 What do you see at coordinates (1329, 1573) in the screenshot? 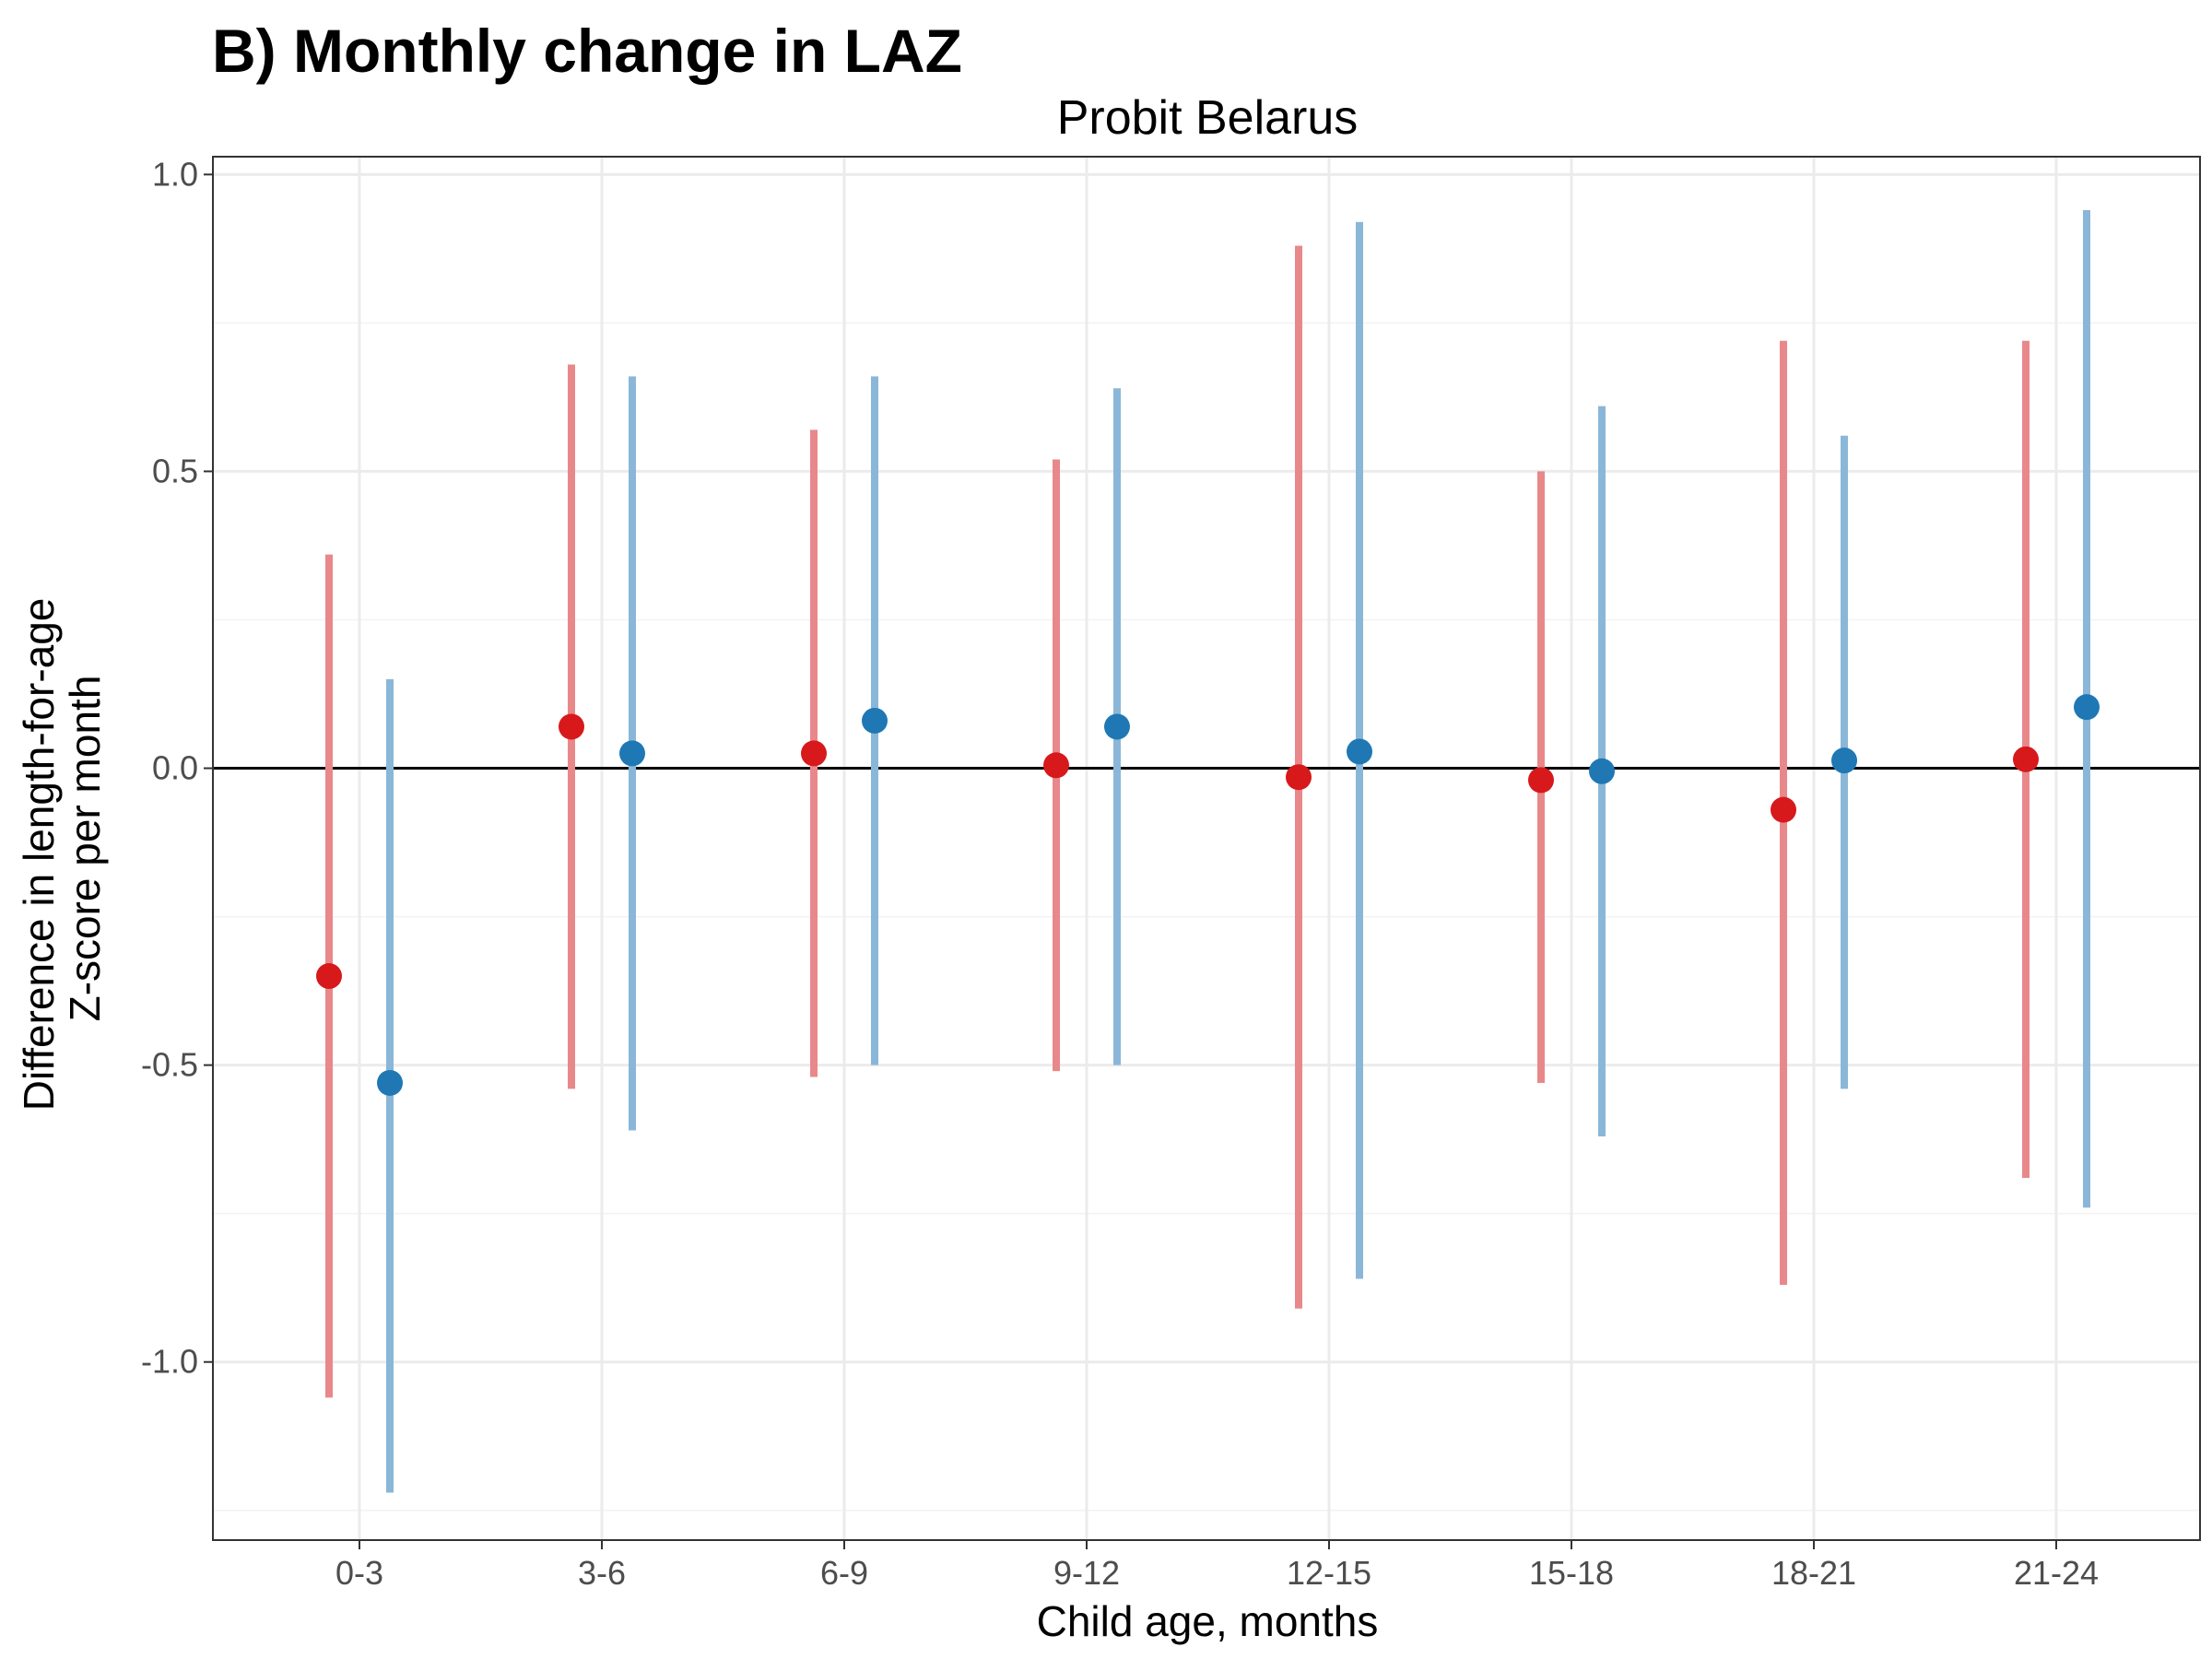
I see `x-tick-label: 12-15` at bounding box center [1329, 1573].